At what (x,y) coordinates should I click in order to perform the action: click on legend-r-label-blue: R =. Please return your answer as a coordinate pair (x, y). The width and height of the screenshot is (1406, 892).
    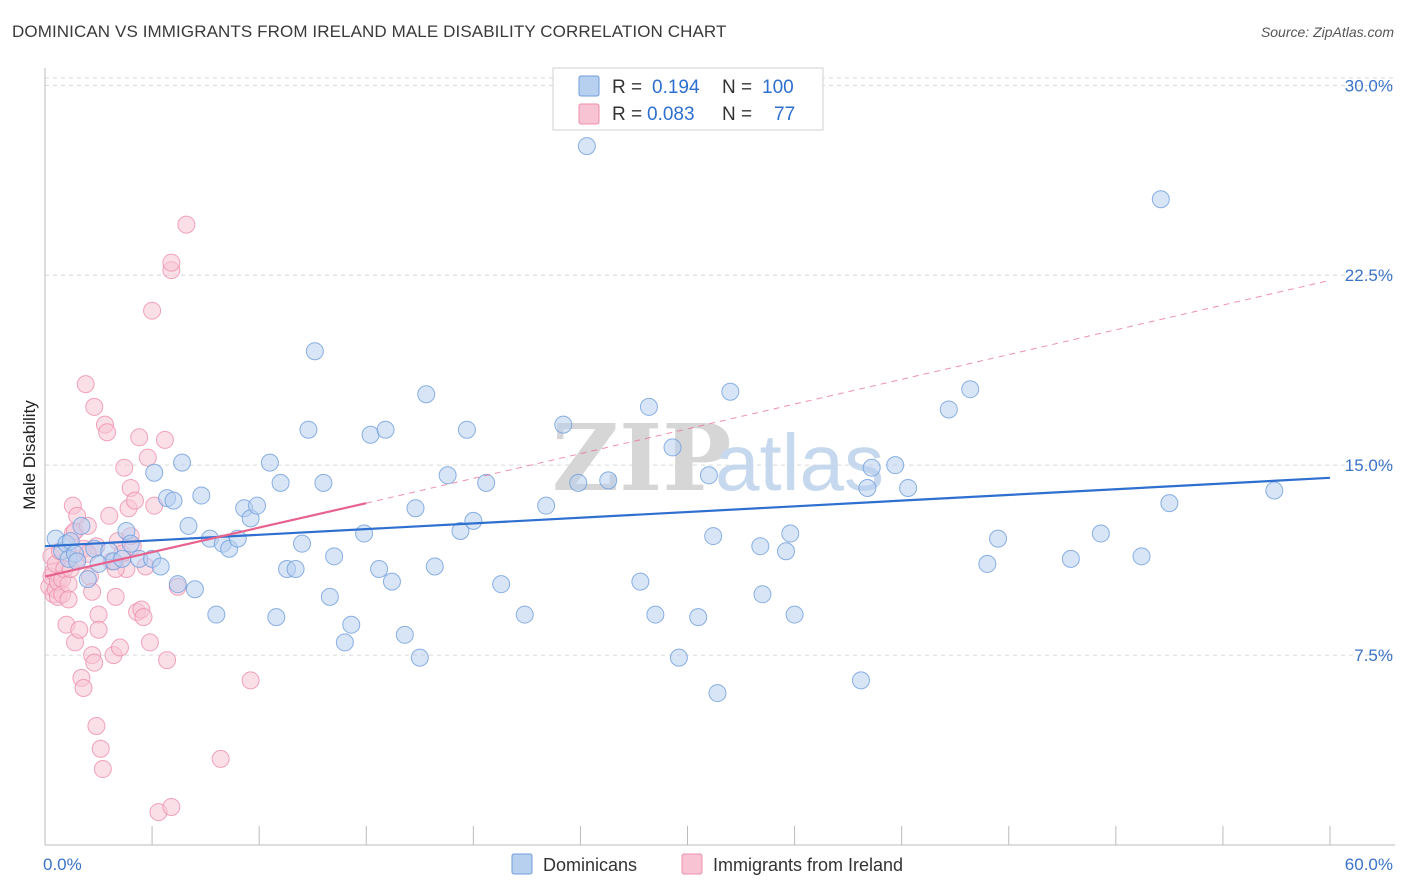
    Looking at the image, I should click on (627, 87).